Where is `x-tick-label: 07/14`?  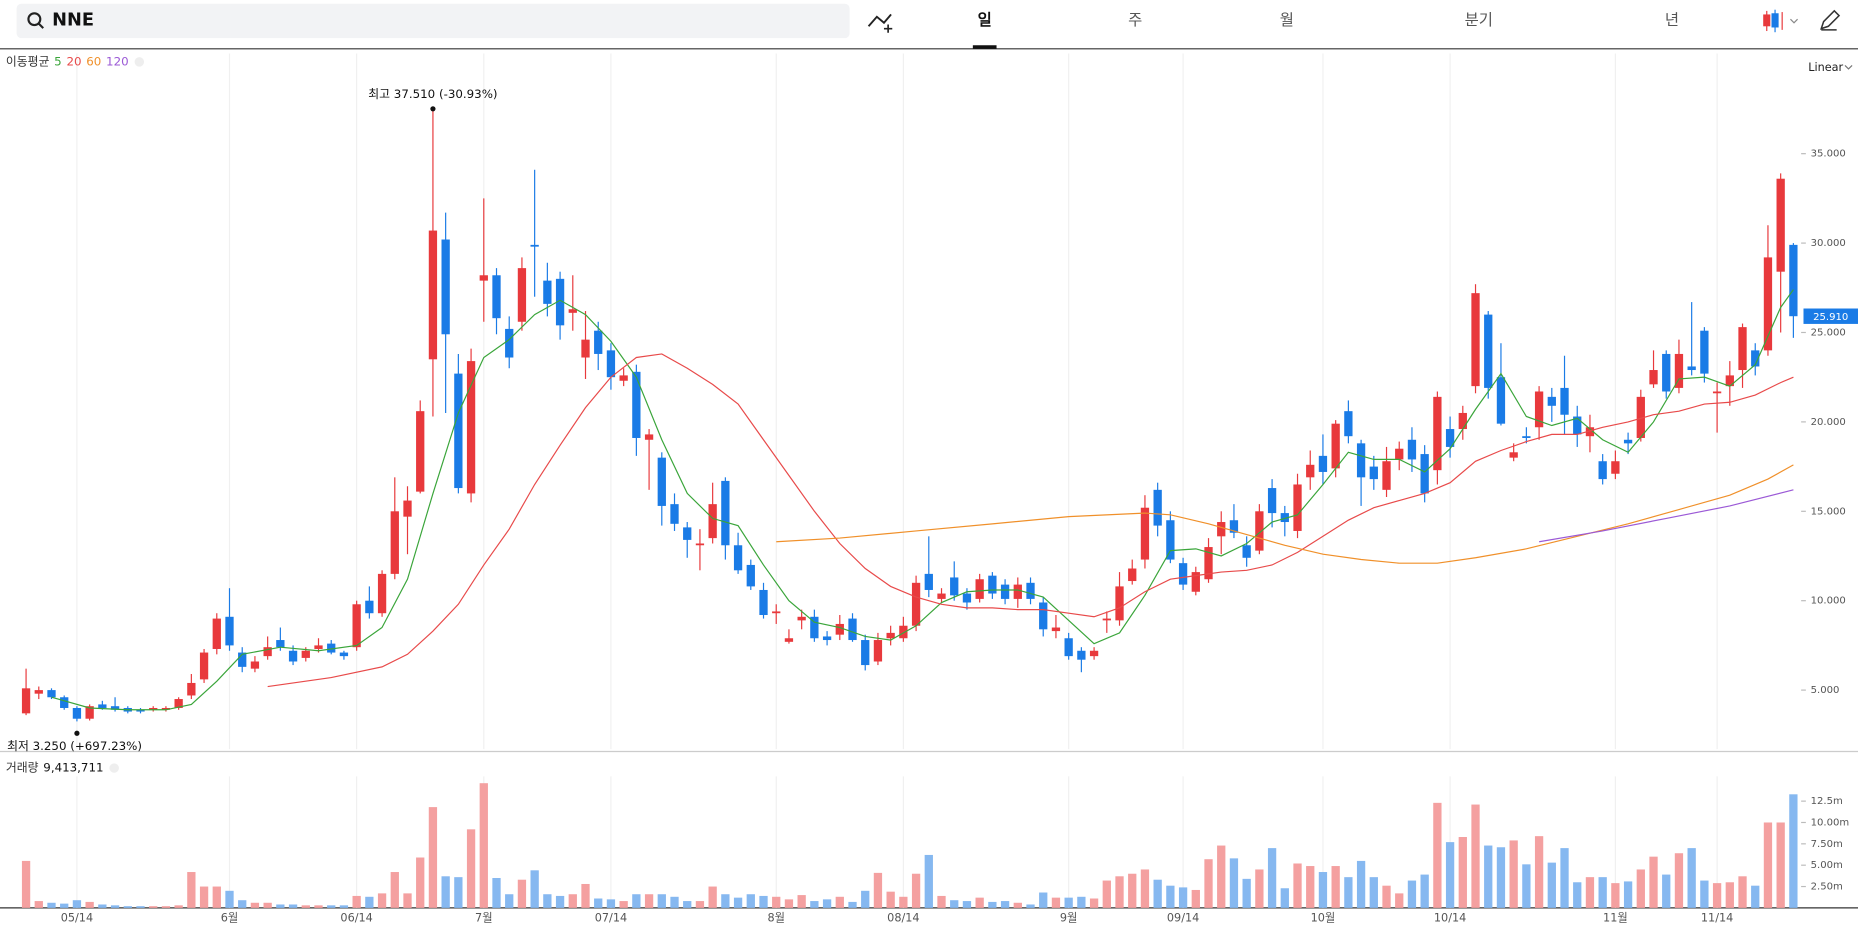
x-tick-label: 07/14 is located at coordinates (611, 918).